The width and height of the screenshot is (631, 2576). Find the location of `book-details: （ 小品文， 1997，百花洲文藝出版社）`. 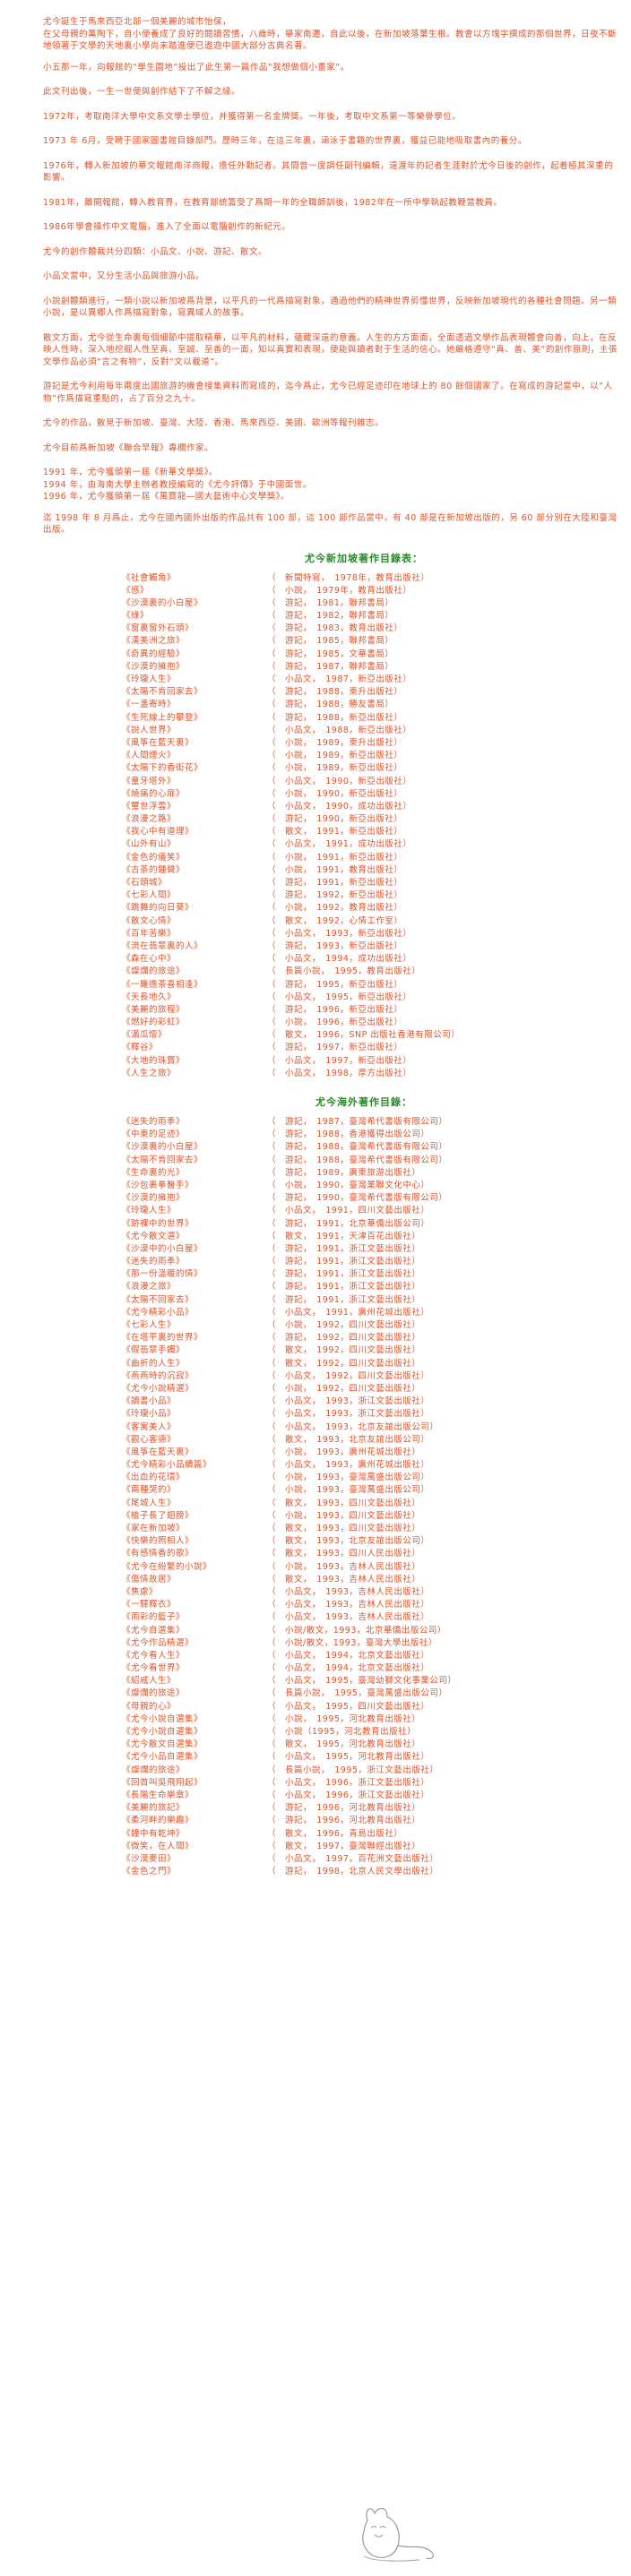

book-details: （ 小品文， 1997，百花洲文藝出版社） is located at coordinates (353, 1858).